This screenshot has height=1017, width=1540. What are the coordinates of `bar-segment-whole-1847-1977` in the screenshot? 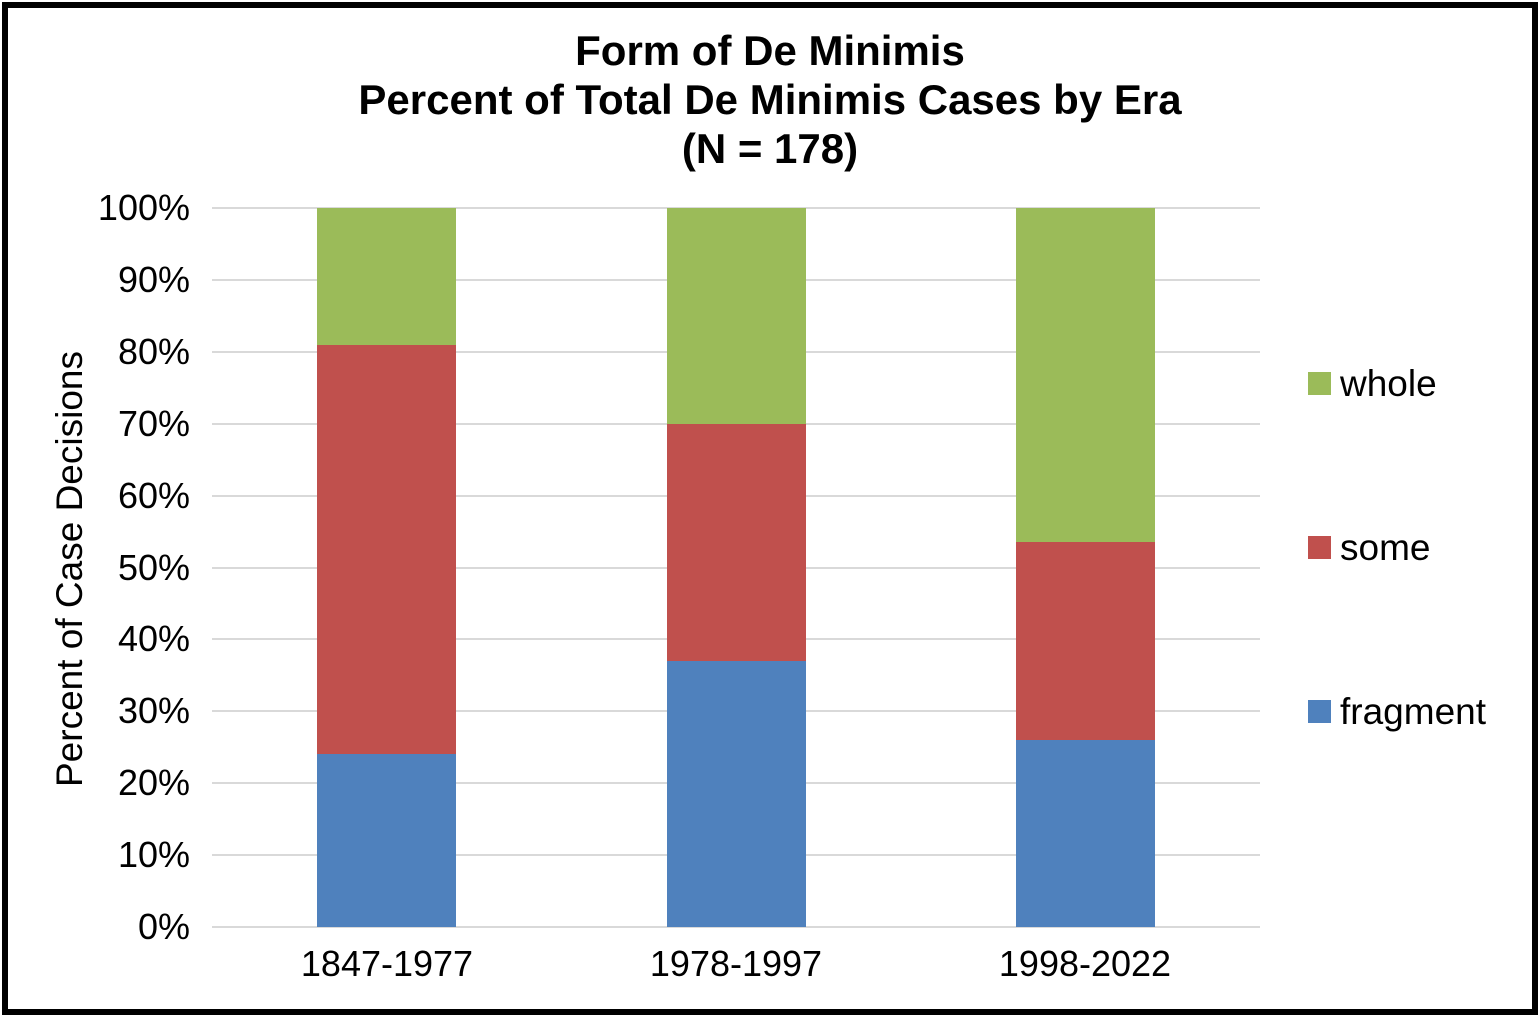 It's located at (386, 276).